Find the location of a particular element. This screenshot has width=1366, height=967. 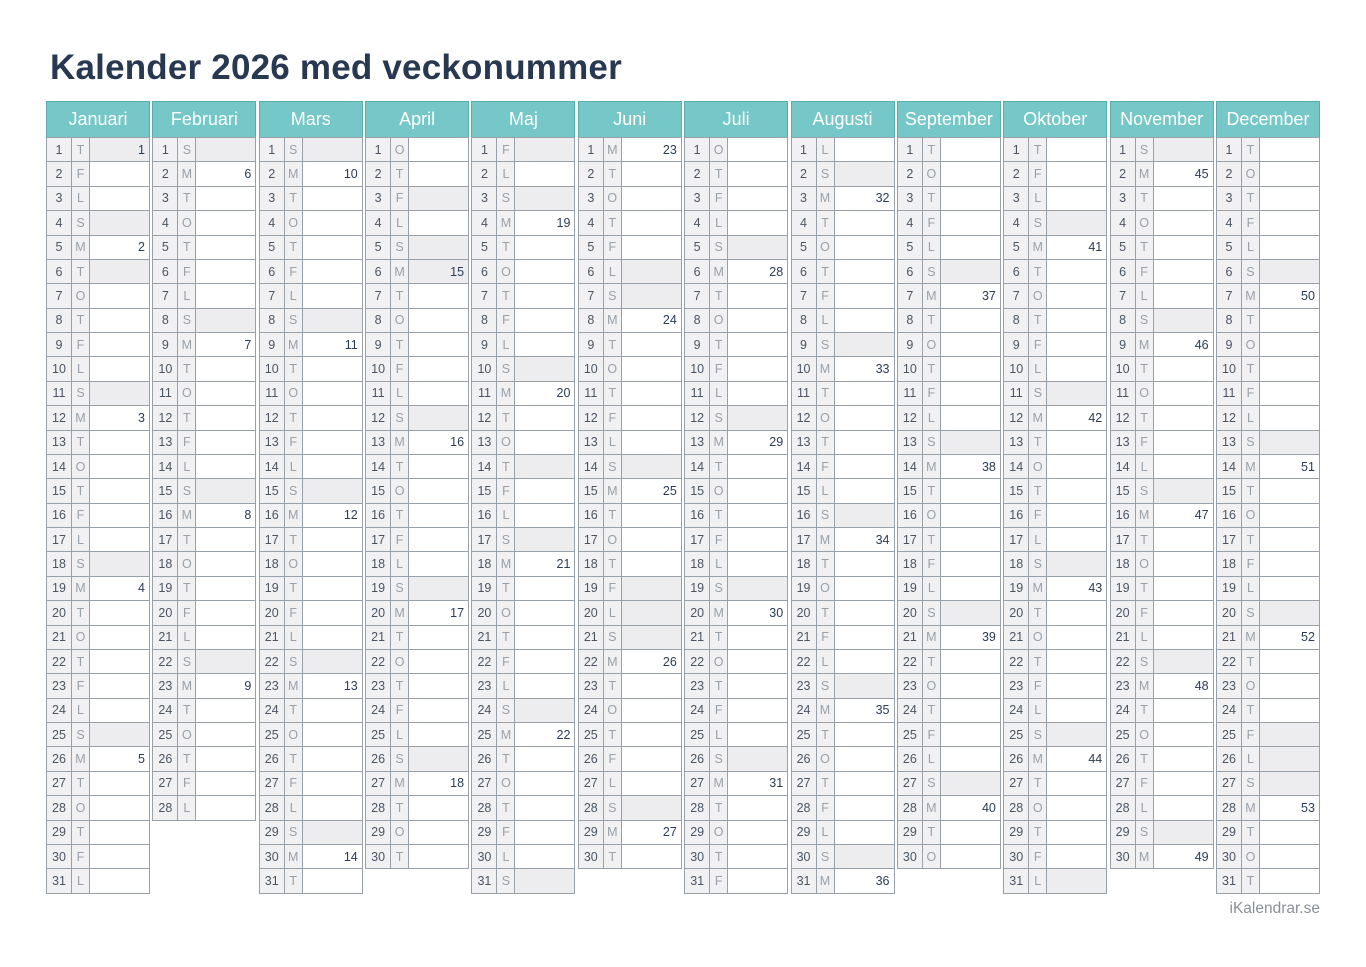

day-number: 16 is located at coordinates (910, 515).